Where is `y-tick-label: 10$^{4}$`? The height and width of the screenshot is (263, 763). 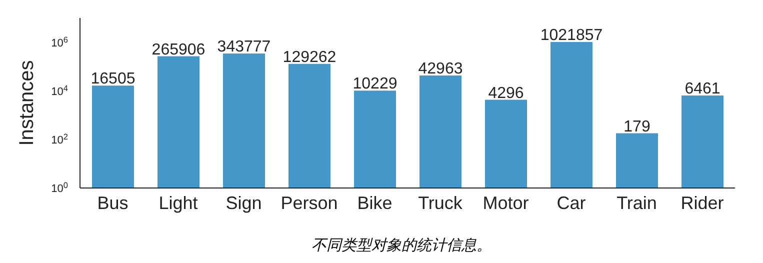
y-tick-label: 10$^{4}$ is located at coordinates (59, 90).